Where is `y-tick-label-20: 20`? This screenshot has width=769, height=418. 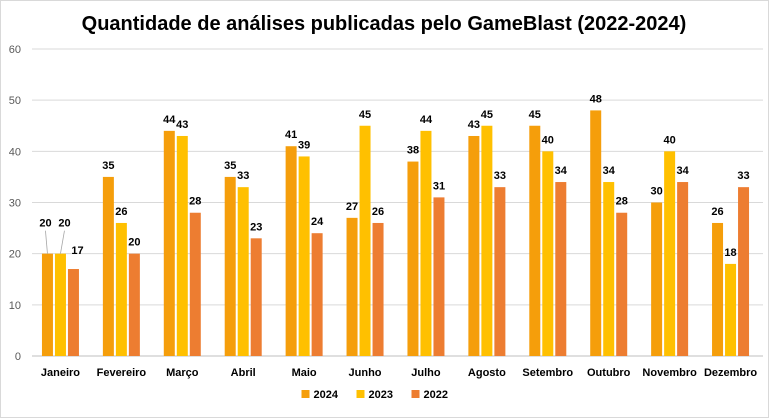 y-tick-label-20: 20 is located at coordinates (15, 255).